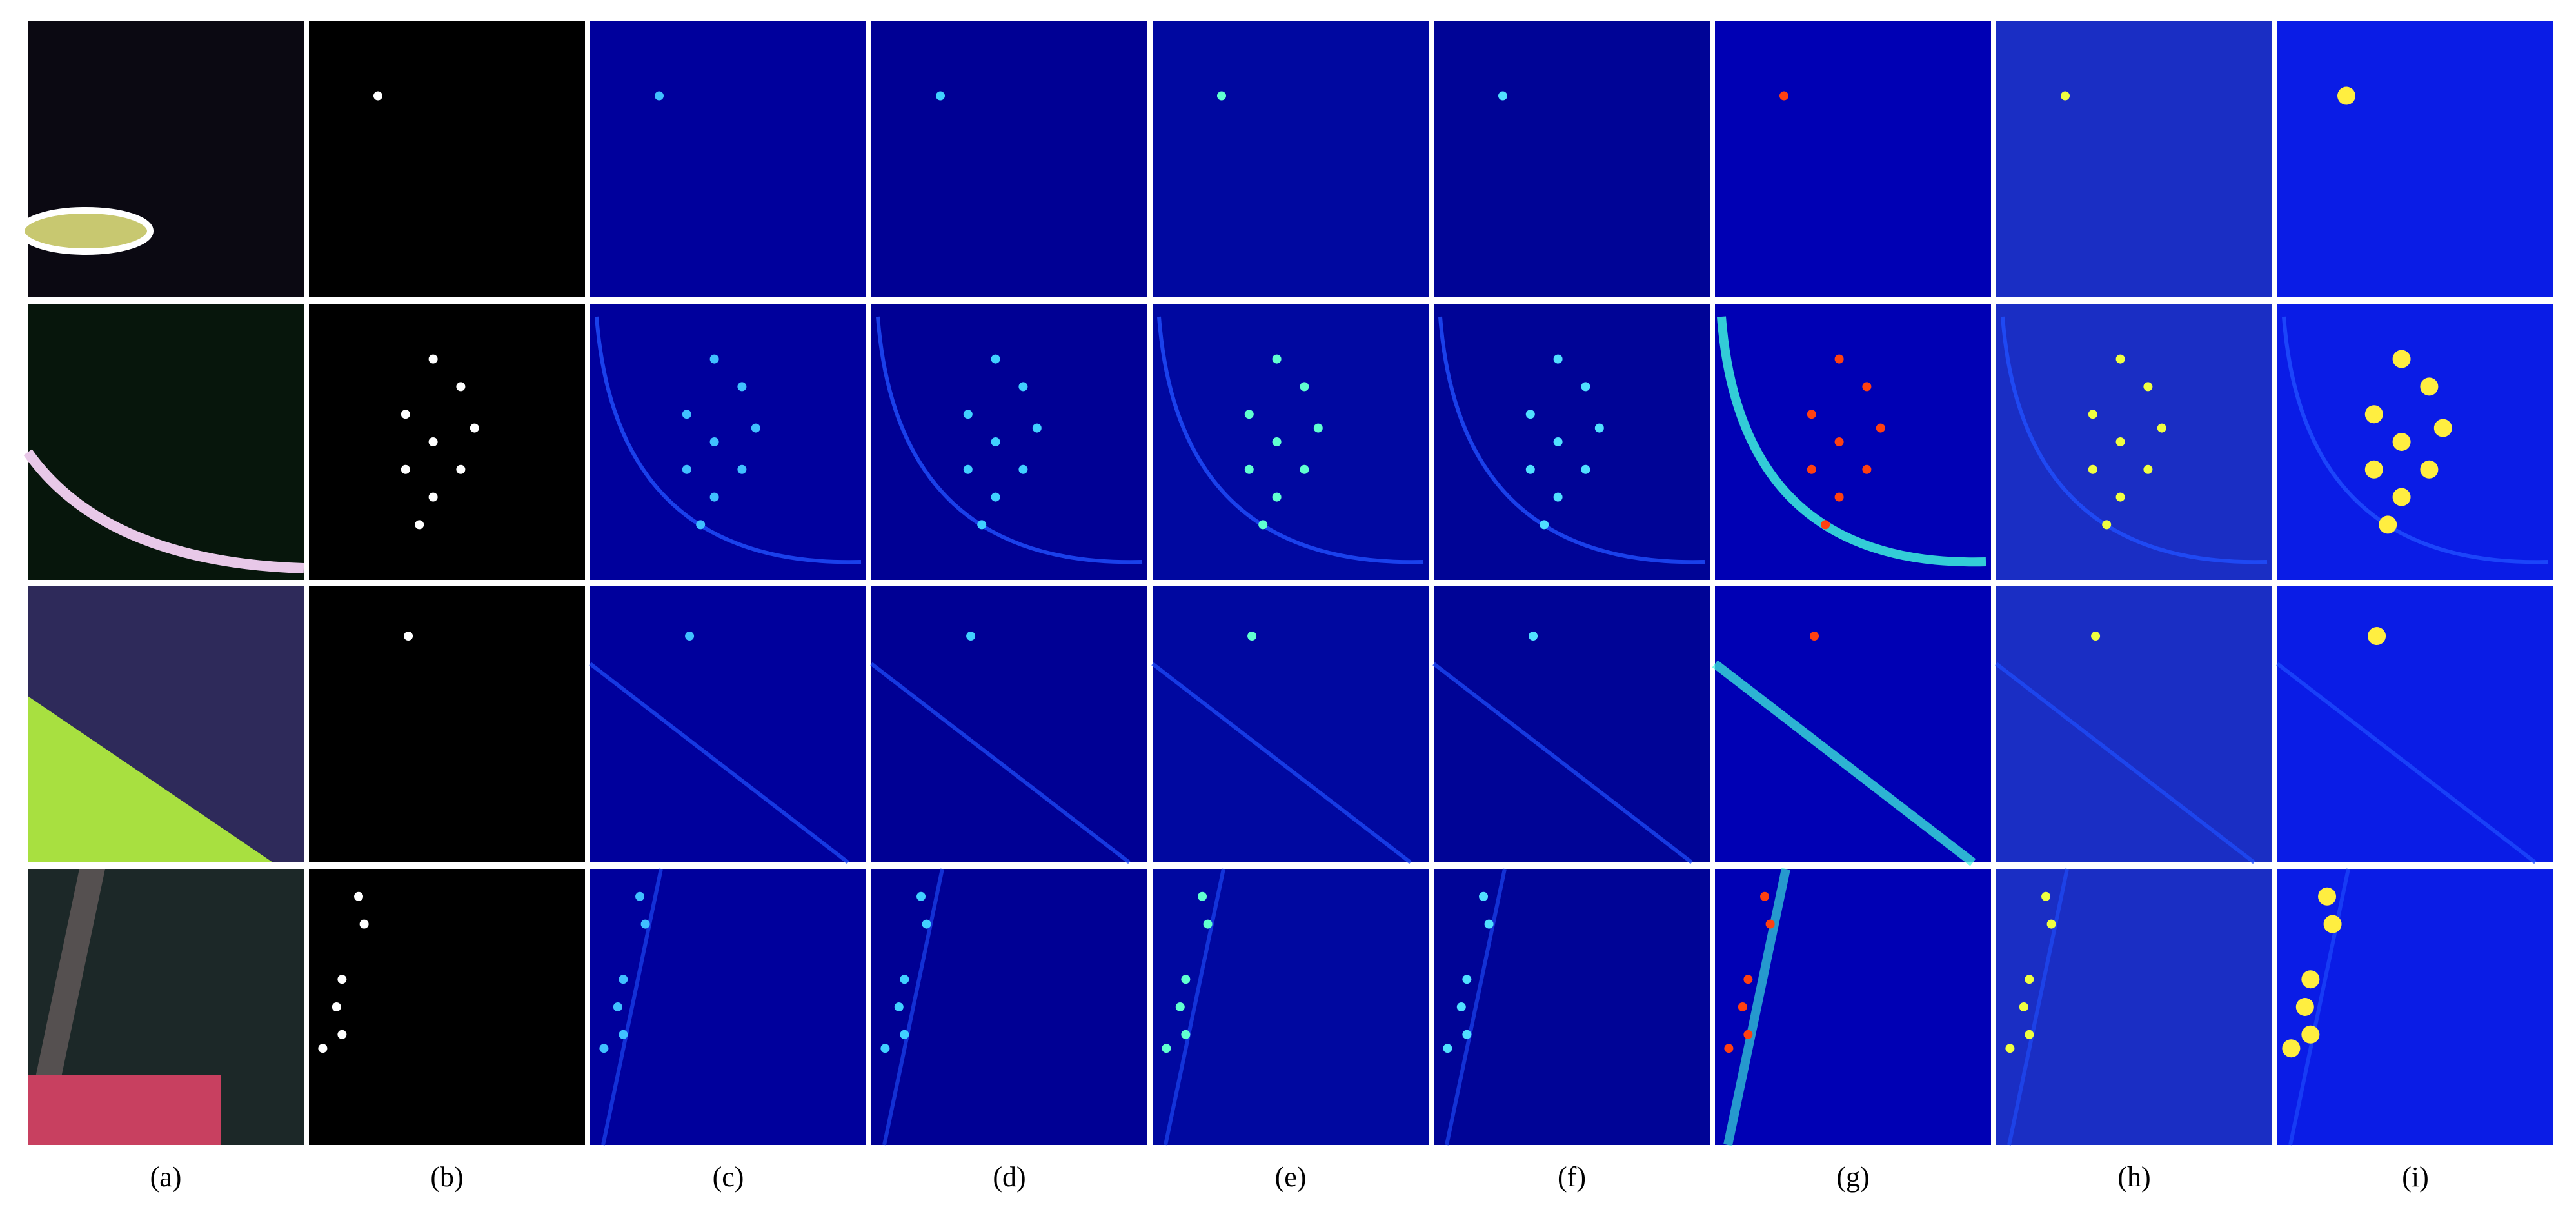 This screenshot has height=1214, width=2576. What do you see at coordinates (1852, 1177) in the screenshot?
I see `caption: (g)` at bounding box center [1852, 1177].